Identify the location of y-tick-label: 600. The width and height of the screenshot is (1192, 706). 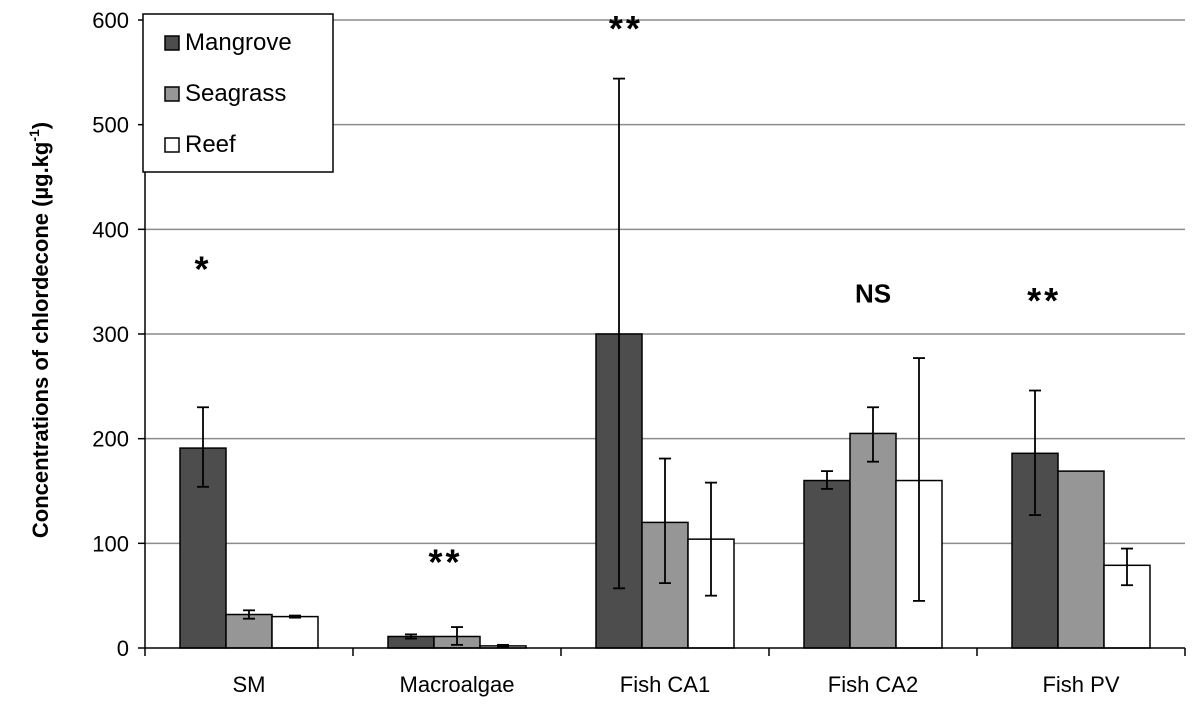
(110, 20).